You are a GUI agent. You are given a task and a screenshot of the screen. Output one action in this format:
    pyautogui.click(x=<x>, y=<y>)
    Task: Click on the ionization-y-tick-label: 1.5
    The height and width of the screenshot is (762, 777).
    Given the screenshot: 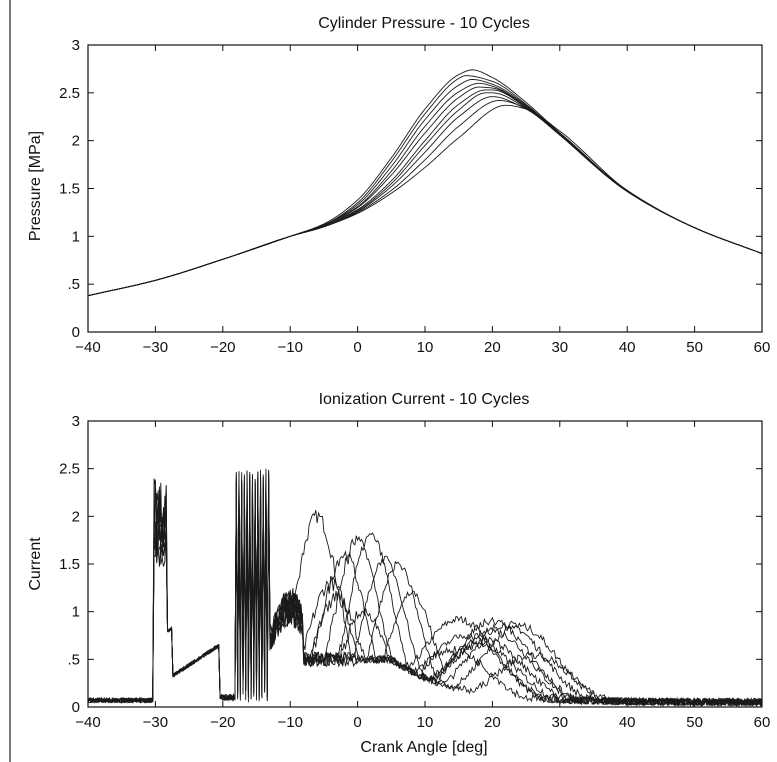 What is the action you would take?
    pyautogui.click(x=69, y=564)
    